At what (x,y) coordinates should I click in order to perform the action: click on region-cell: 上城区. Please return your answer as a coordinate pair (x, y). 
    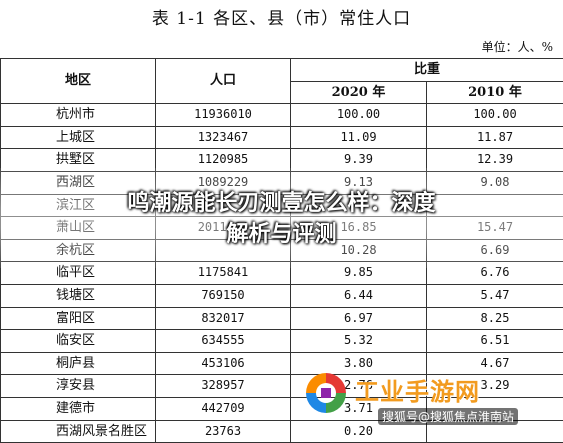
    Looking at the image, I should click on (78, 137).